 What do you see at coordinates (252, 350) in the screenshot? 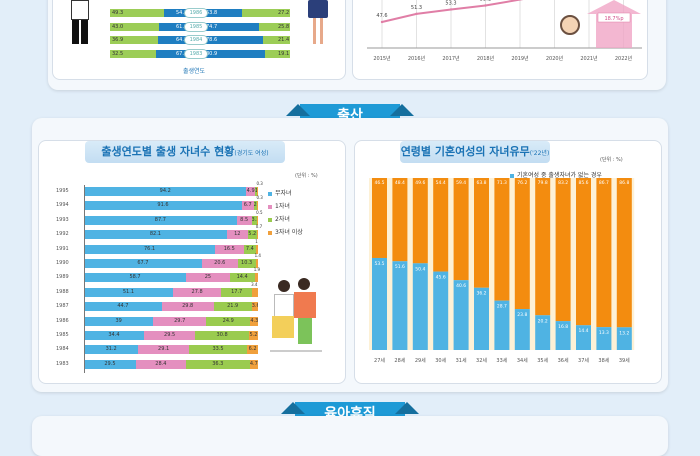
I see `bar-segment: 6.2` at bounding box center [252, 350].